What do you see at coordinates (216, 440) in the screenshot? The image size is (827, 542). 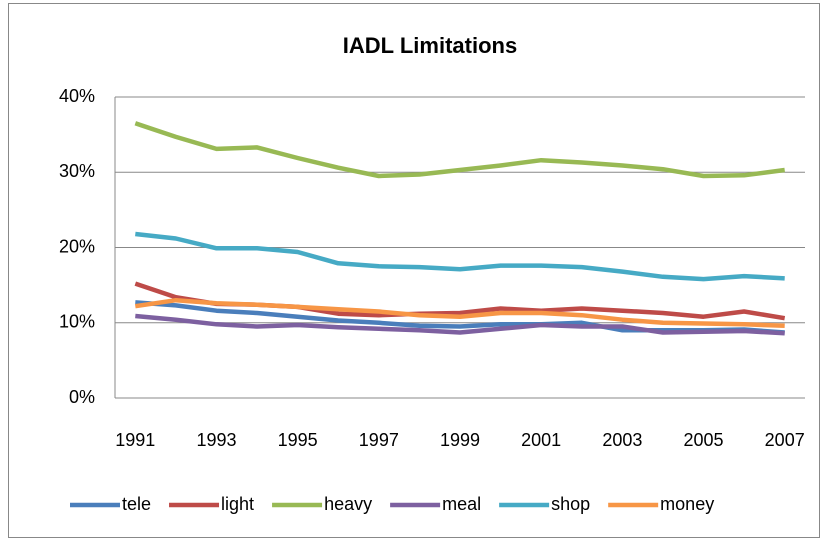 I see `x-tick-label: 1993` at bounding box center [216, 440].